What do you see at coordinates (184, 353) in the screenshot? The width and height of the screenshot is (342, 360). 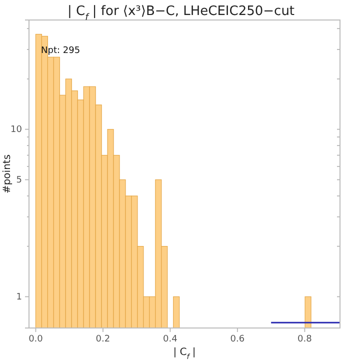 I see `x-axis-title: | C$_{f}$ |` at bounding box center [184, 353].